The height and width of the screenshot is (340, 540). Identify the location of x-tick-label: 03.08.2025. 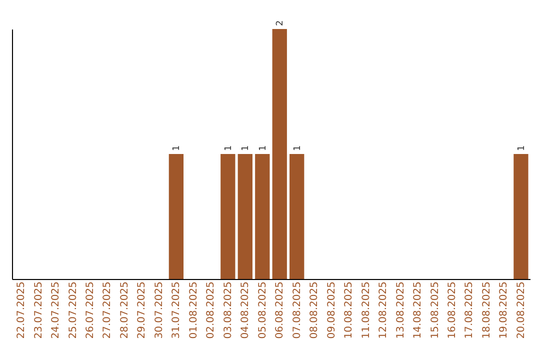
(228, 310).